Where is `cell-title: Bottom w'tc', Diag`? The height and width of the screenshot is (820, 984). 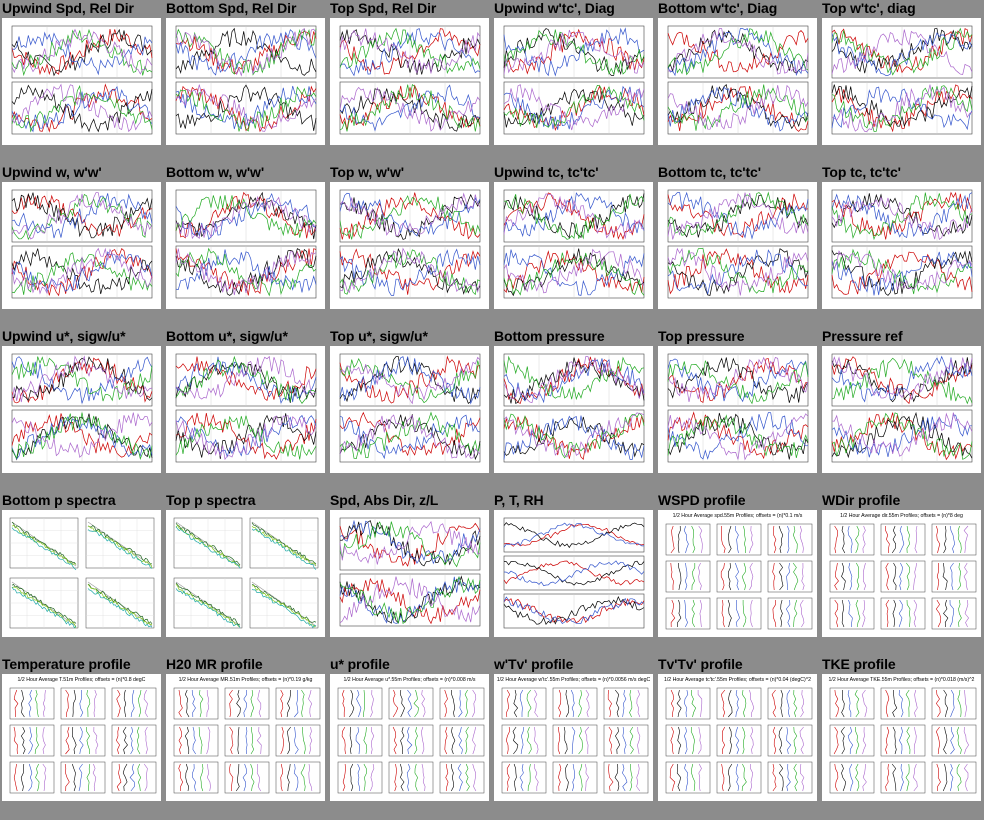
cell-title: Bottom w'tc', Diag is located at coordinates (718, 8).